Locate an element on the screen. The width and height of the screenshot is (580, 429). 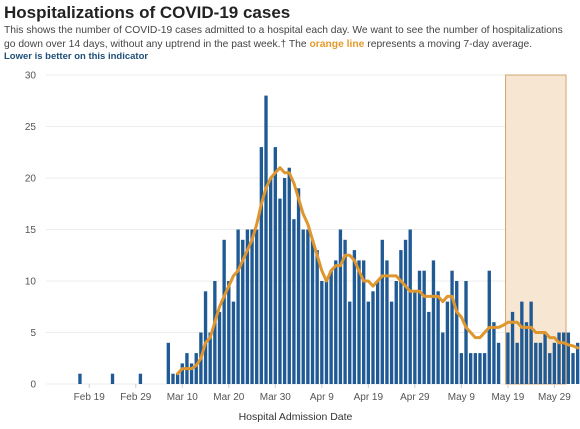
y-tick-label-25: 25 is located at coordinates (31, 127).